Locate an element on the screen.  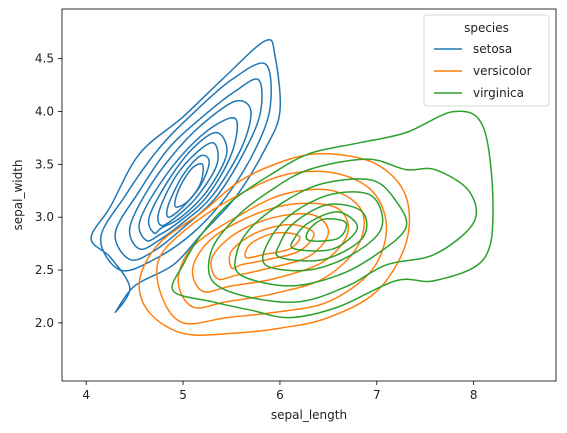
y-tick-label: 2.0 is located at coordinates (44, 323).